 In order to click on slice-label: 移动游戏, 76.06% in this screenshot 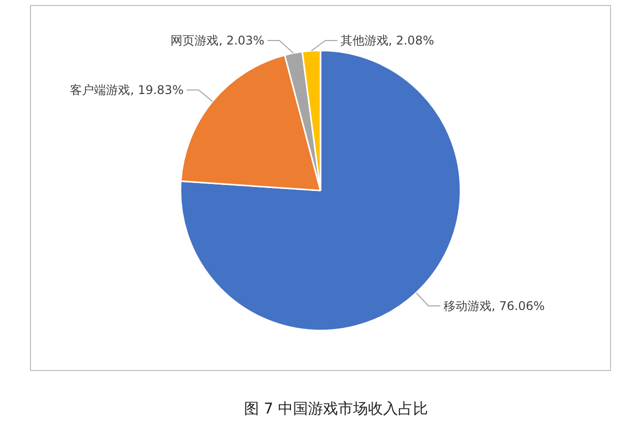, I will do `click(494, 305)`.